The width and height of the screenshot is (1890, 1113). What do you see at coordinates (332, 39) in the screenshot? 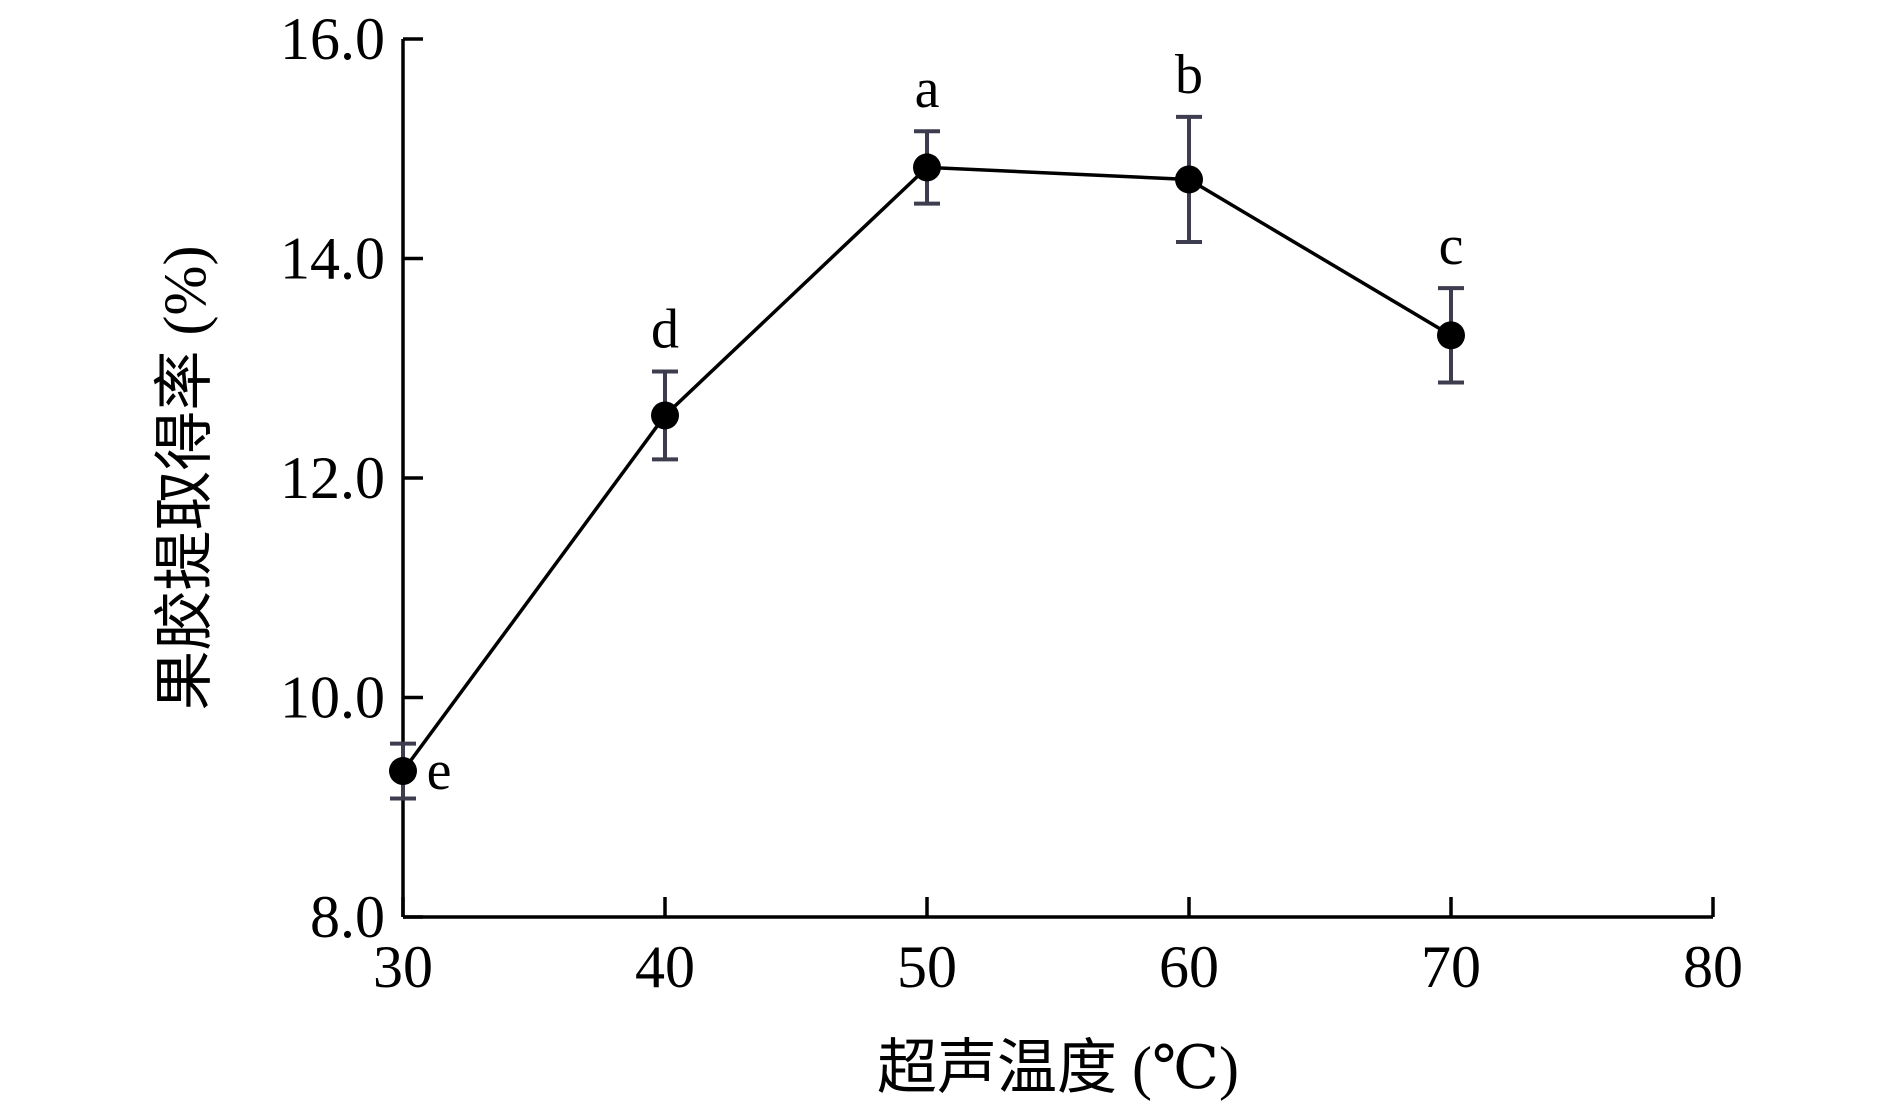
I see `y-tick-label: 16.0` at bounding box center [332, 39].